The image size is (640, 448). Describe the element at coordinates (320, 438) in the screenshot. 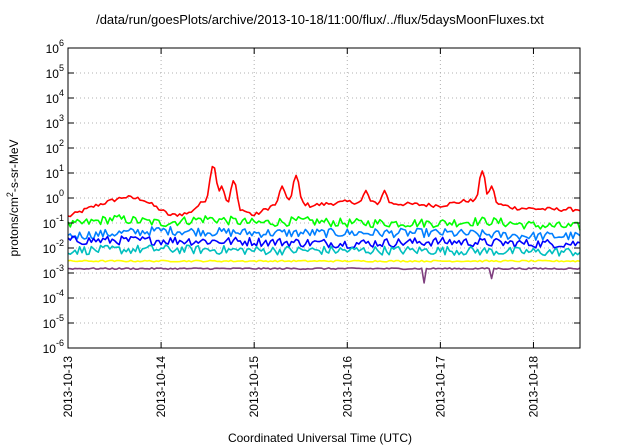

I see `x-axis-label: Coordinated Universal Time (UTC)` at that location.